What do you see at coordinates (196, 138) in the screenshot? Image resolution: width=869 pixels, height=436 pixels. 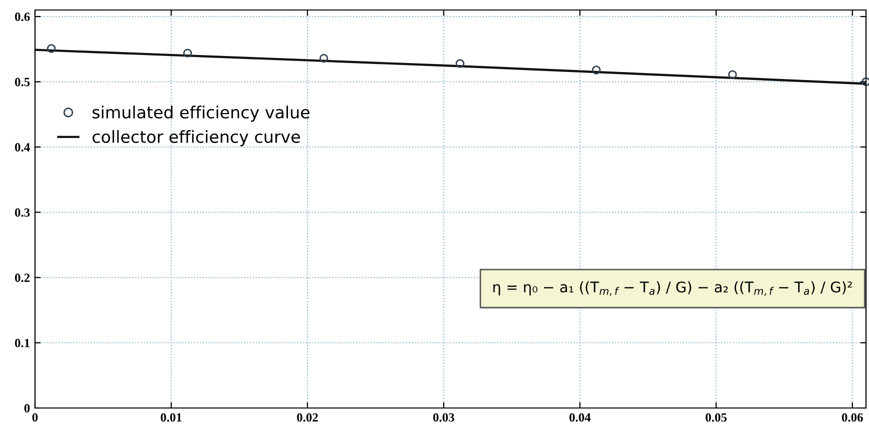 I see `legend-label: collector efficiency curve` at bounding box center [196, 138].